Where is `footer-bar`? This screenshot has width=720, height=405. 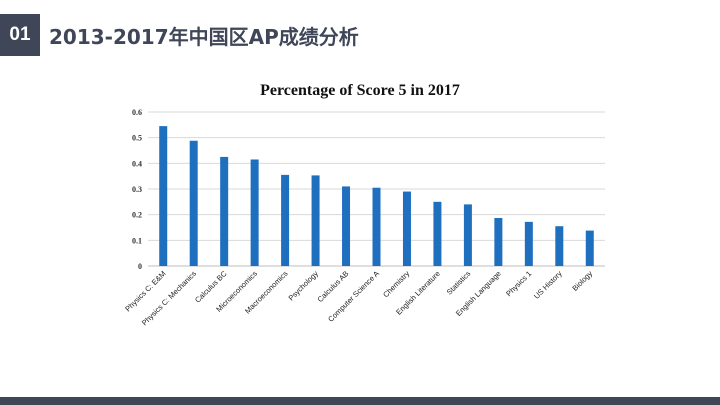
footer-bar is located at coordinates (360, 401).